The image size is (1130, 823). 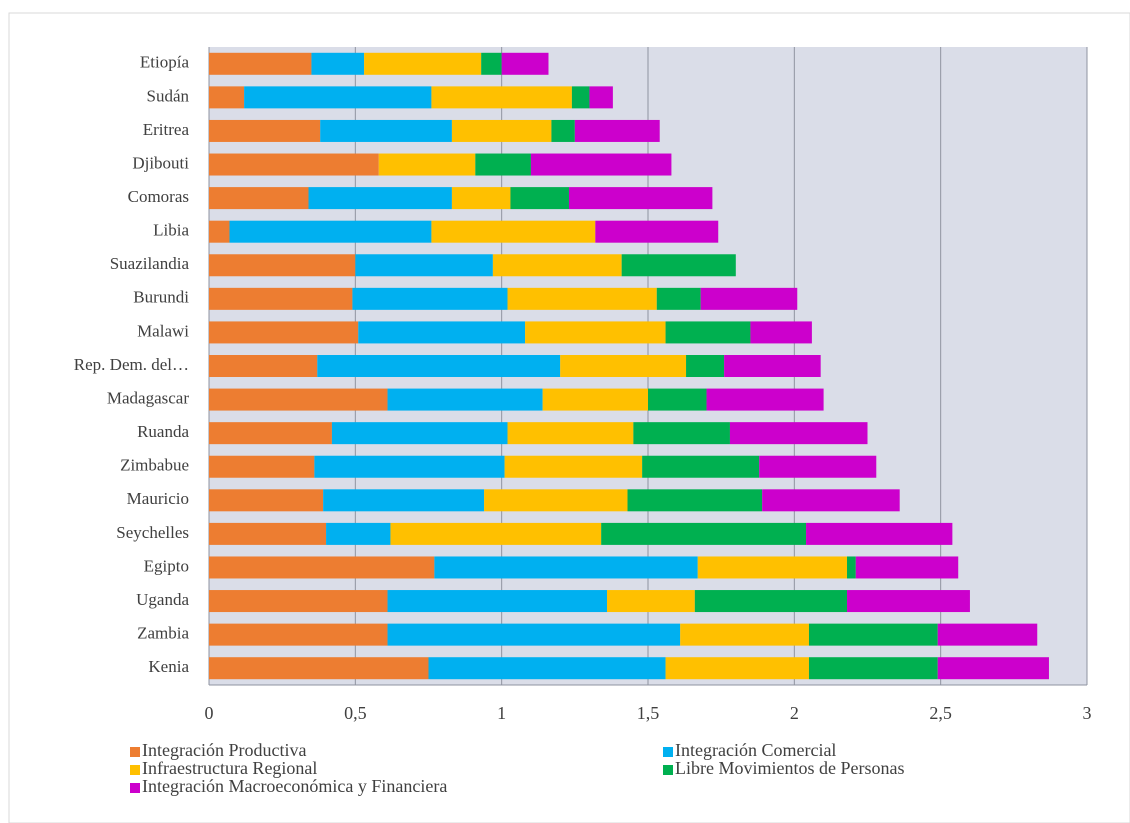 I want to click on y-tick-label: Libia, so click(x=171, y=230).